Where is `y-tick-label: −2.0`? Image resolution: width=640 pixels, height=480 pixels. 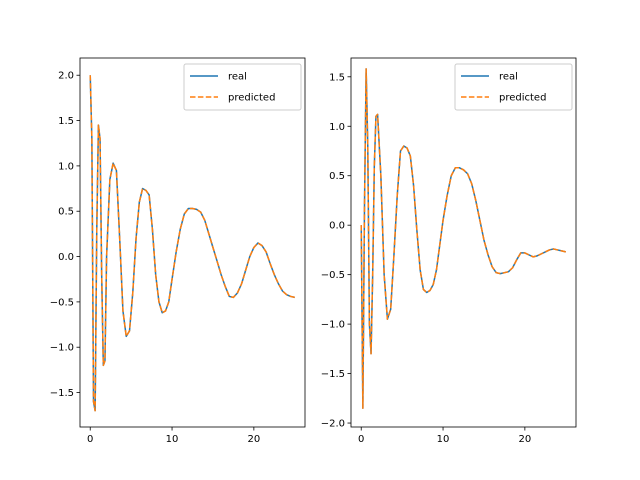
y-tick-label: −2.0 is located at coordinates (333, 424).